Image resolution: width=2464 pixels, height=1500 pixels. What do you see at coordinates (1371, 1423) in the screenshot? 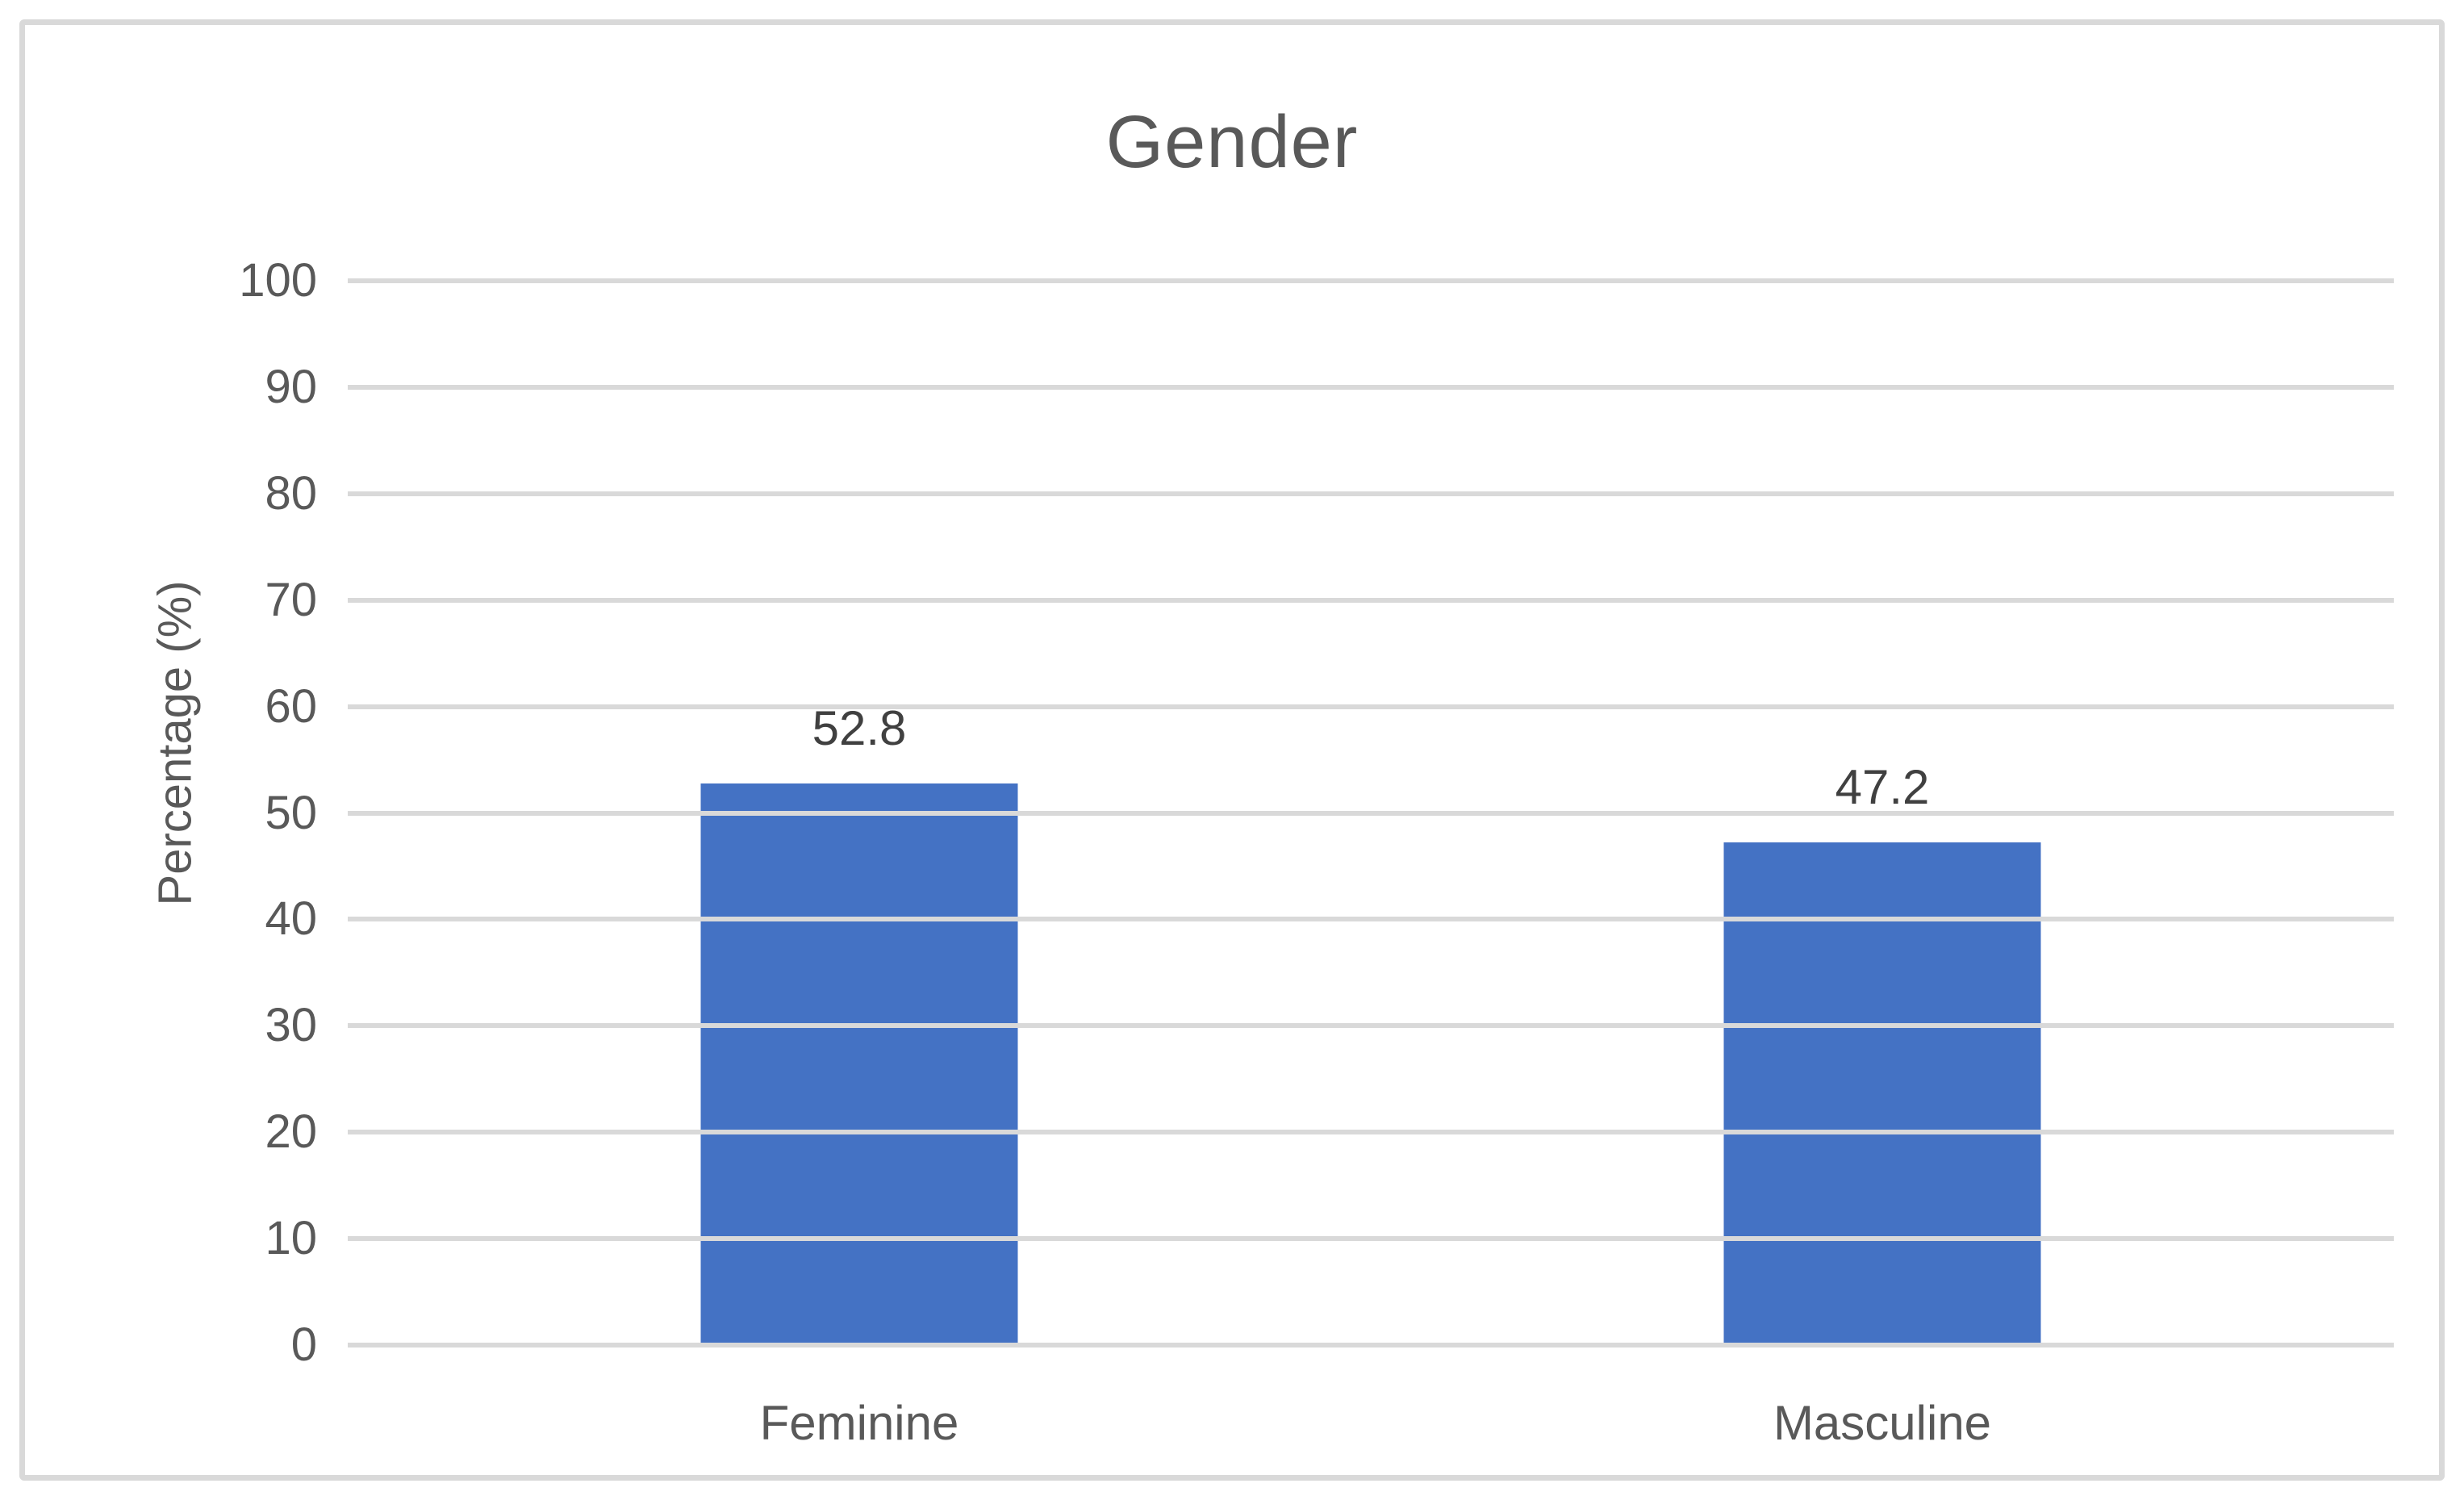
I see `x-axis: Feminine Masculine` at bounding box center [1371, 1423].